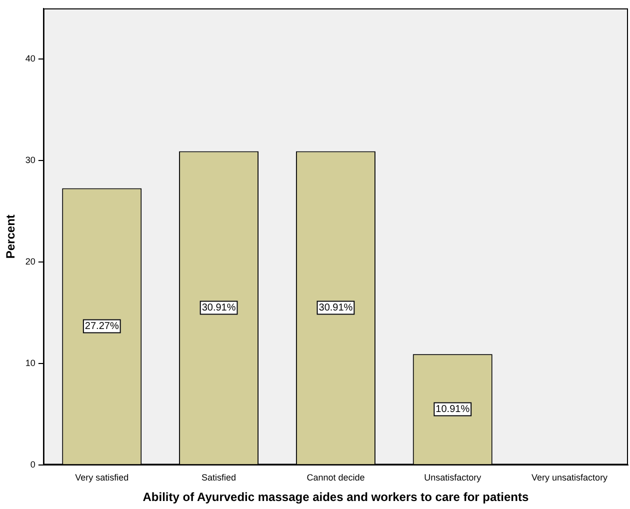 The width and height of the screenshot is (630, 509). What do you see at coordinates (219, 477) in the screenshot?
I see `x-tick-label: Satisfied` at bounding box center [219, 477].